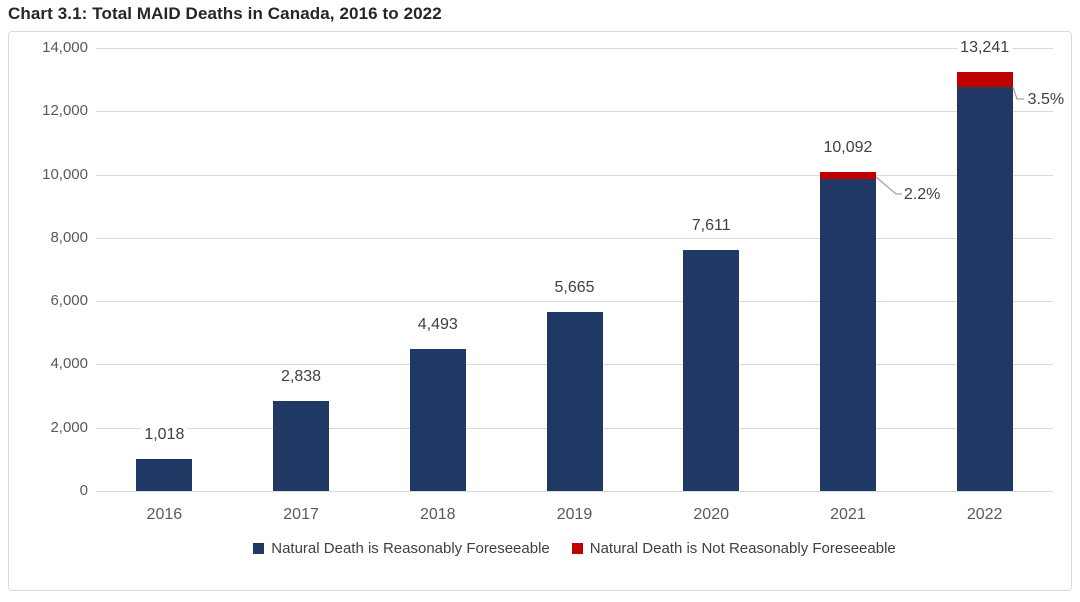 This screenshot has height=602, width=1080. What do you see at coordinates (984, 514) in the screenshot?
I see `x-axis-tick-label: 2022` at bounding box center [984, 514].